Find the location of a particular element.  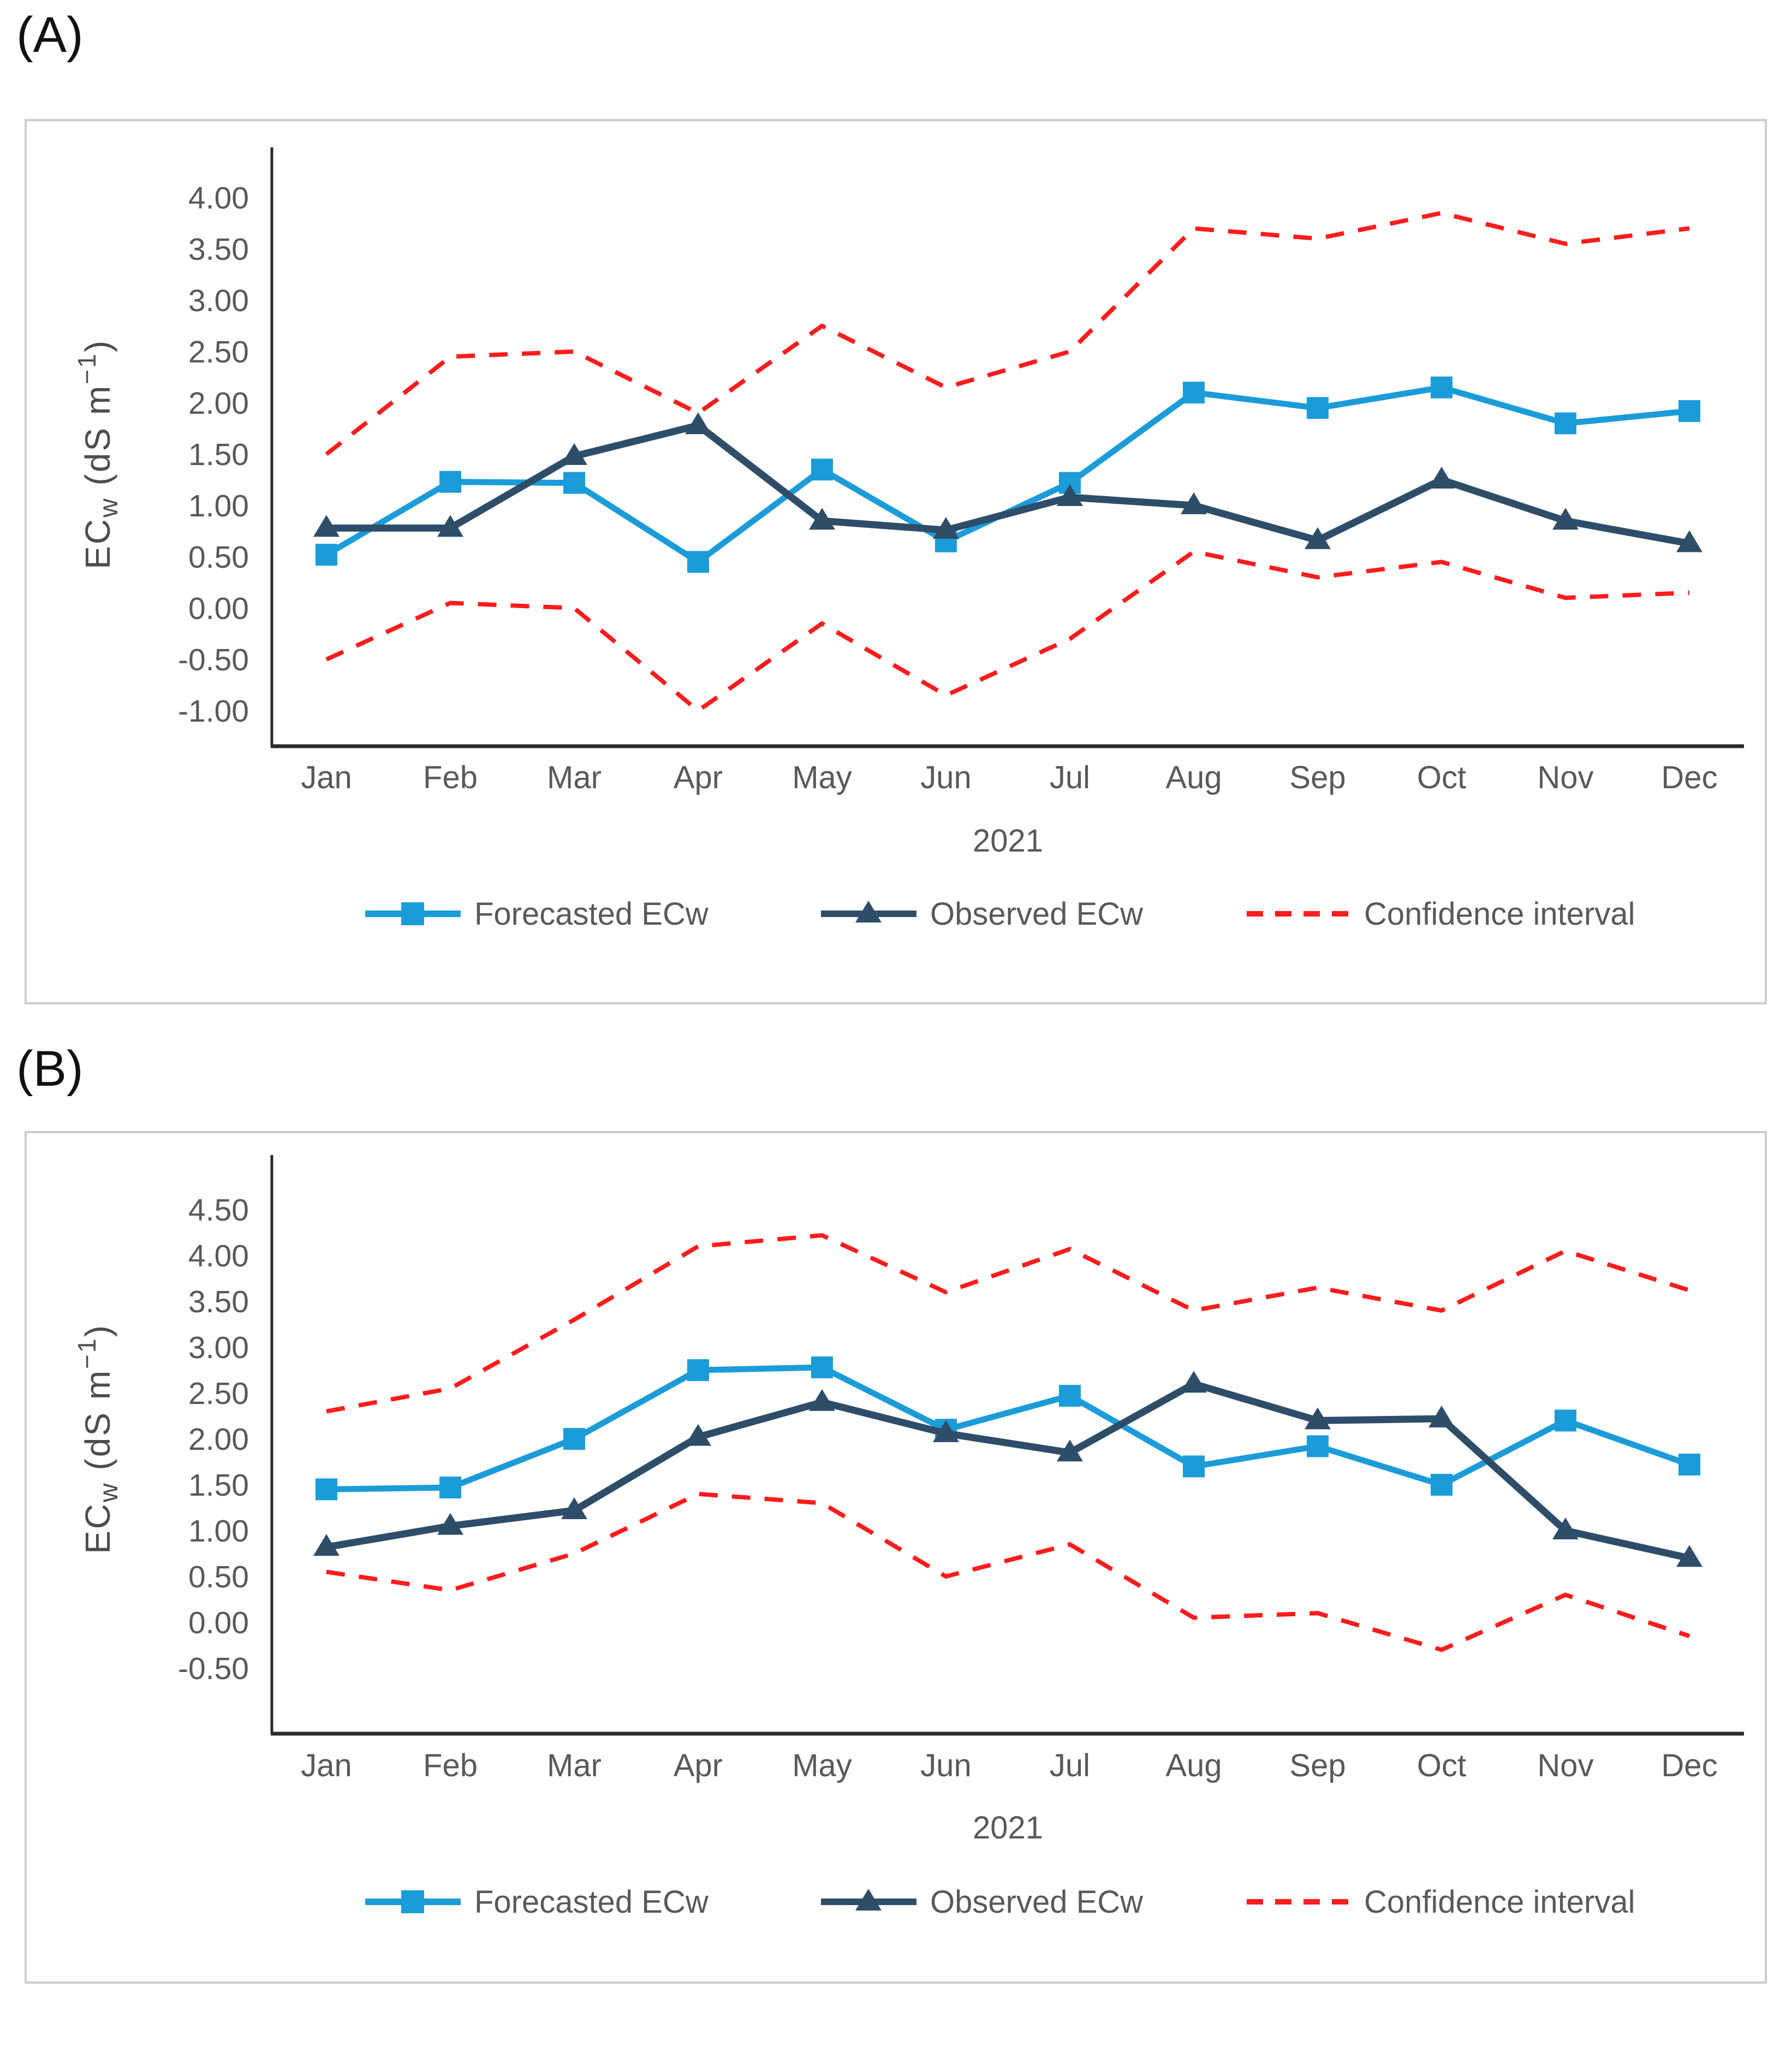

legend-forecasted-marker is located at coordinates (412, 1901).